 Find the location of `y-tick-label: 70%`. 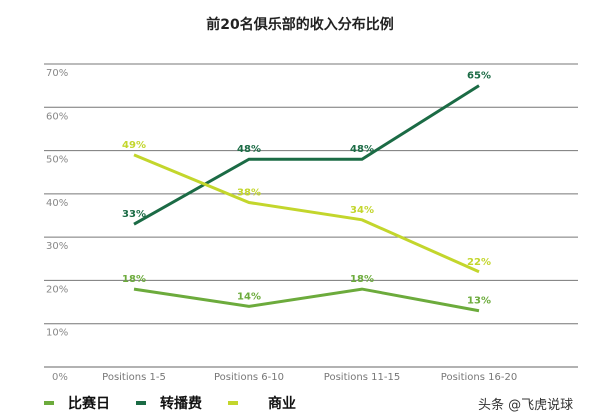

y-tick-label: 70% is located at coordinates (57, 73).